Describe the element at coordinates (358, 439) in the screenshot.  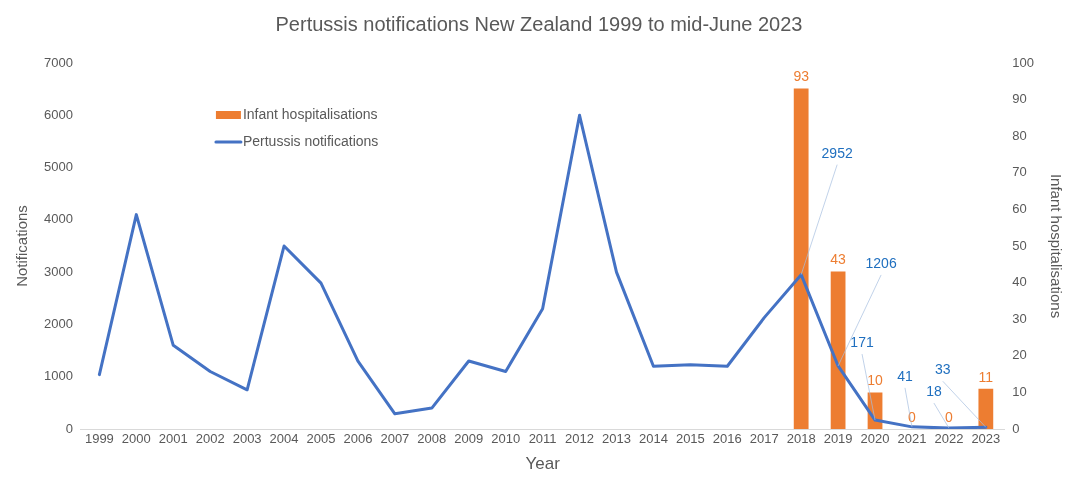
I see `x-tick-label: 2006` at that location.